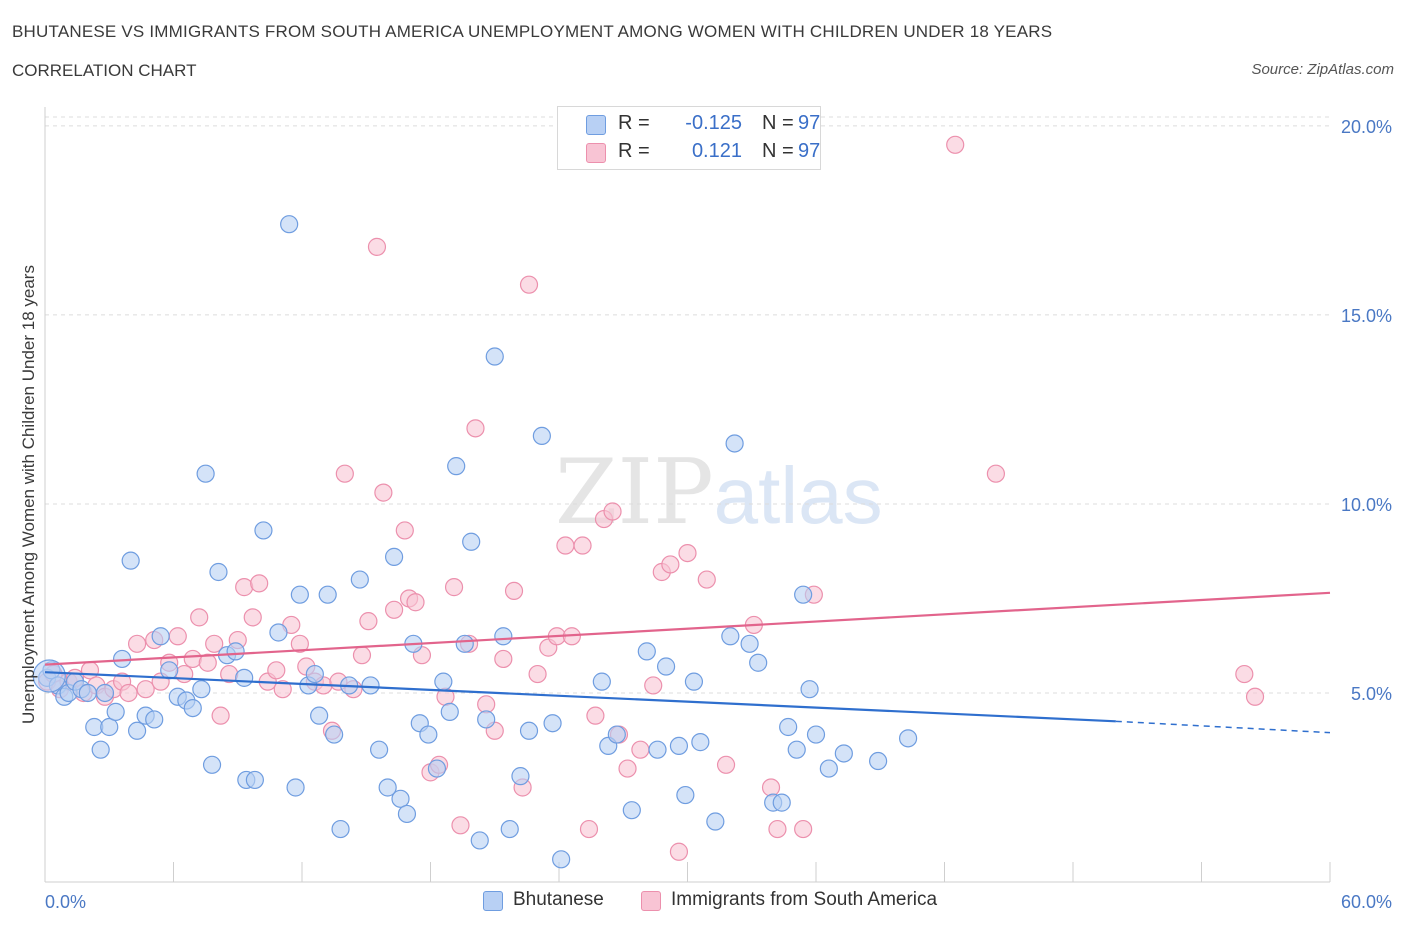  I want to click on point-cluster-bhutanese, so click(49, 676).